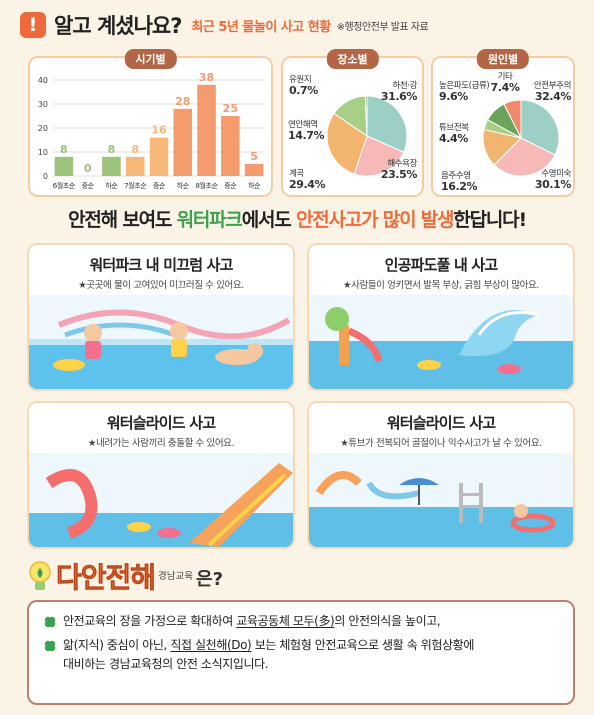 This screenshot has height=715, width=594. What do you see at coordinates (210, 579) in the screenshot?
I see `intro-suffix: 은?` at bounding box center [210, 579].